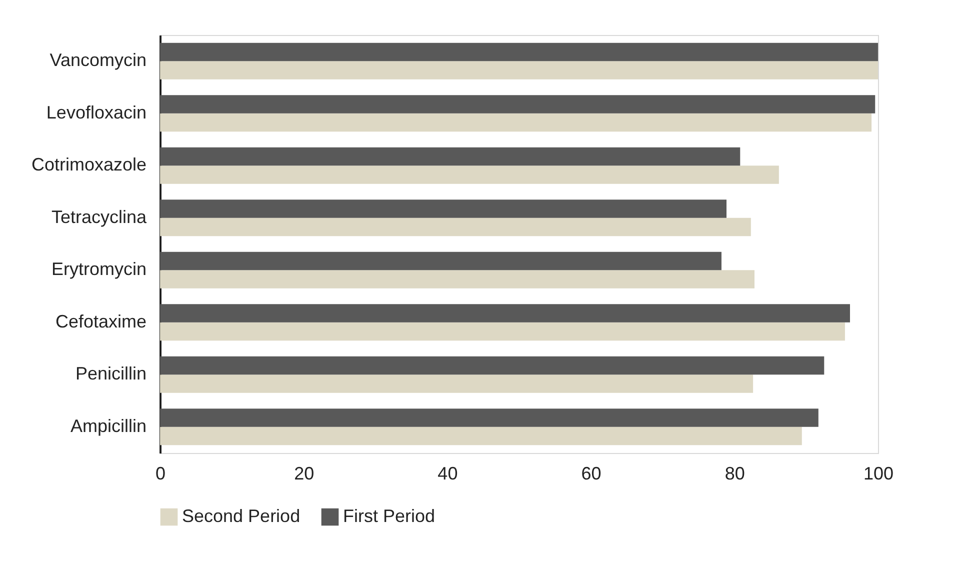 Image resolution: width=959 pixels, height=583 pixels. What do you see at coordinates (591, 474) in the screenshot?
I see `x-tick-label: 60` at bounding box center [591, 474].